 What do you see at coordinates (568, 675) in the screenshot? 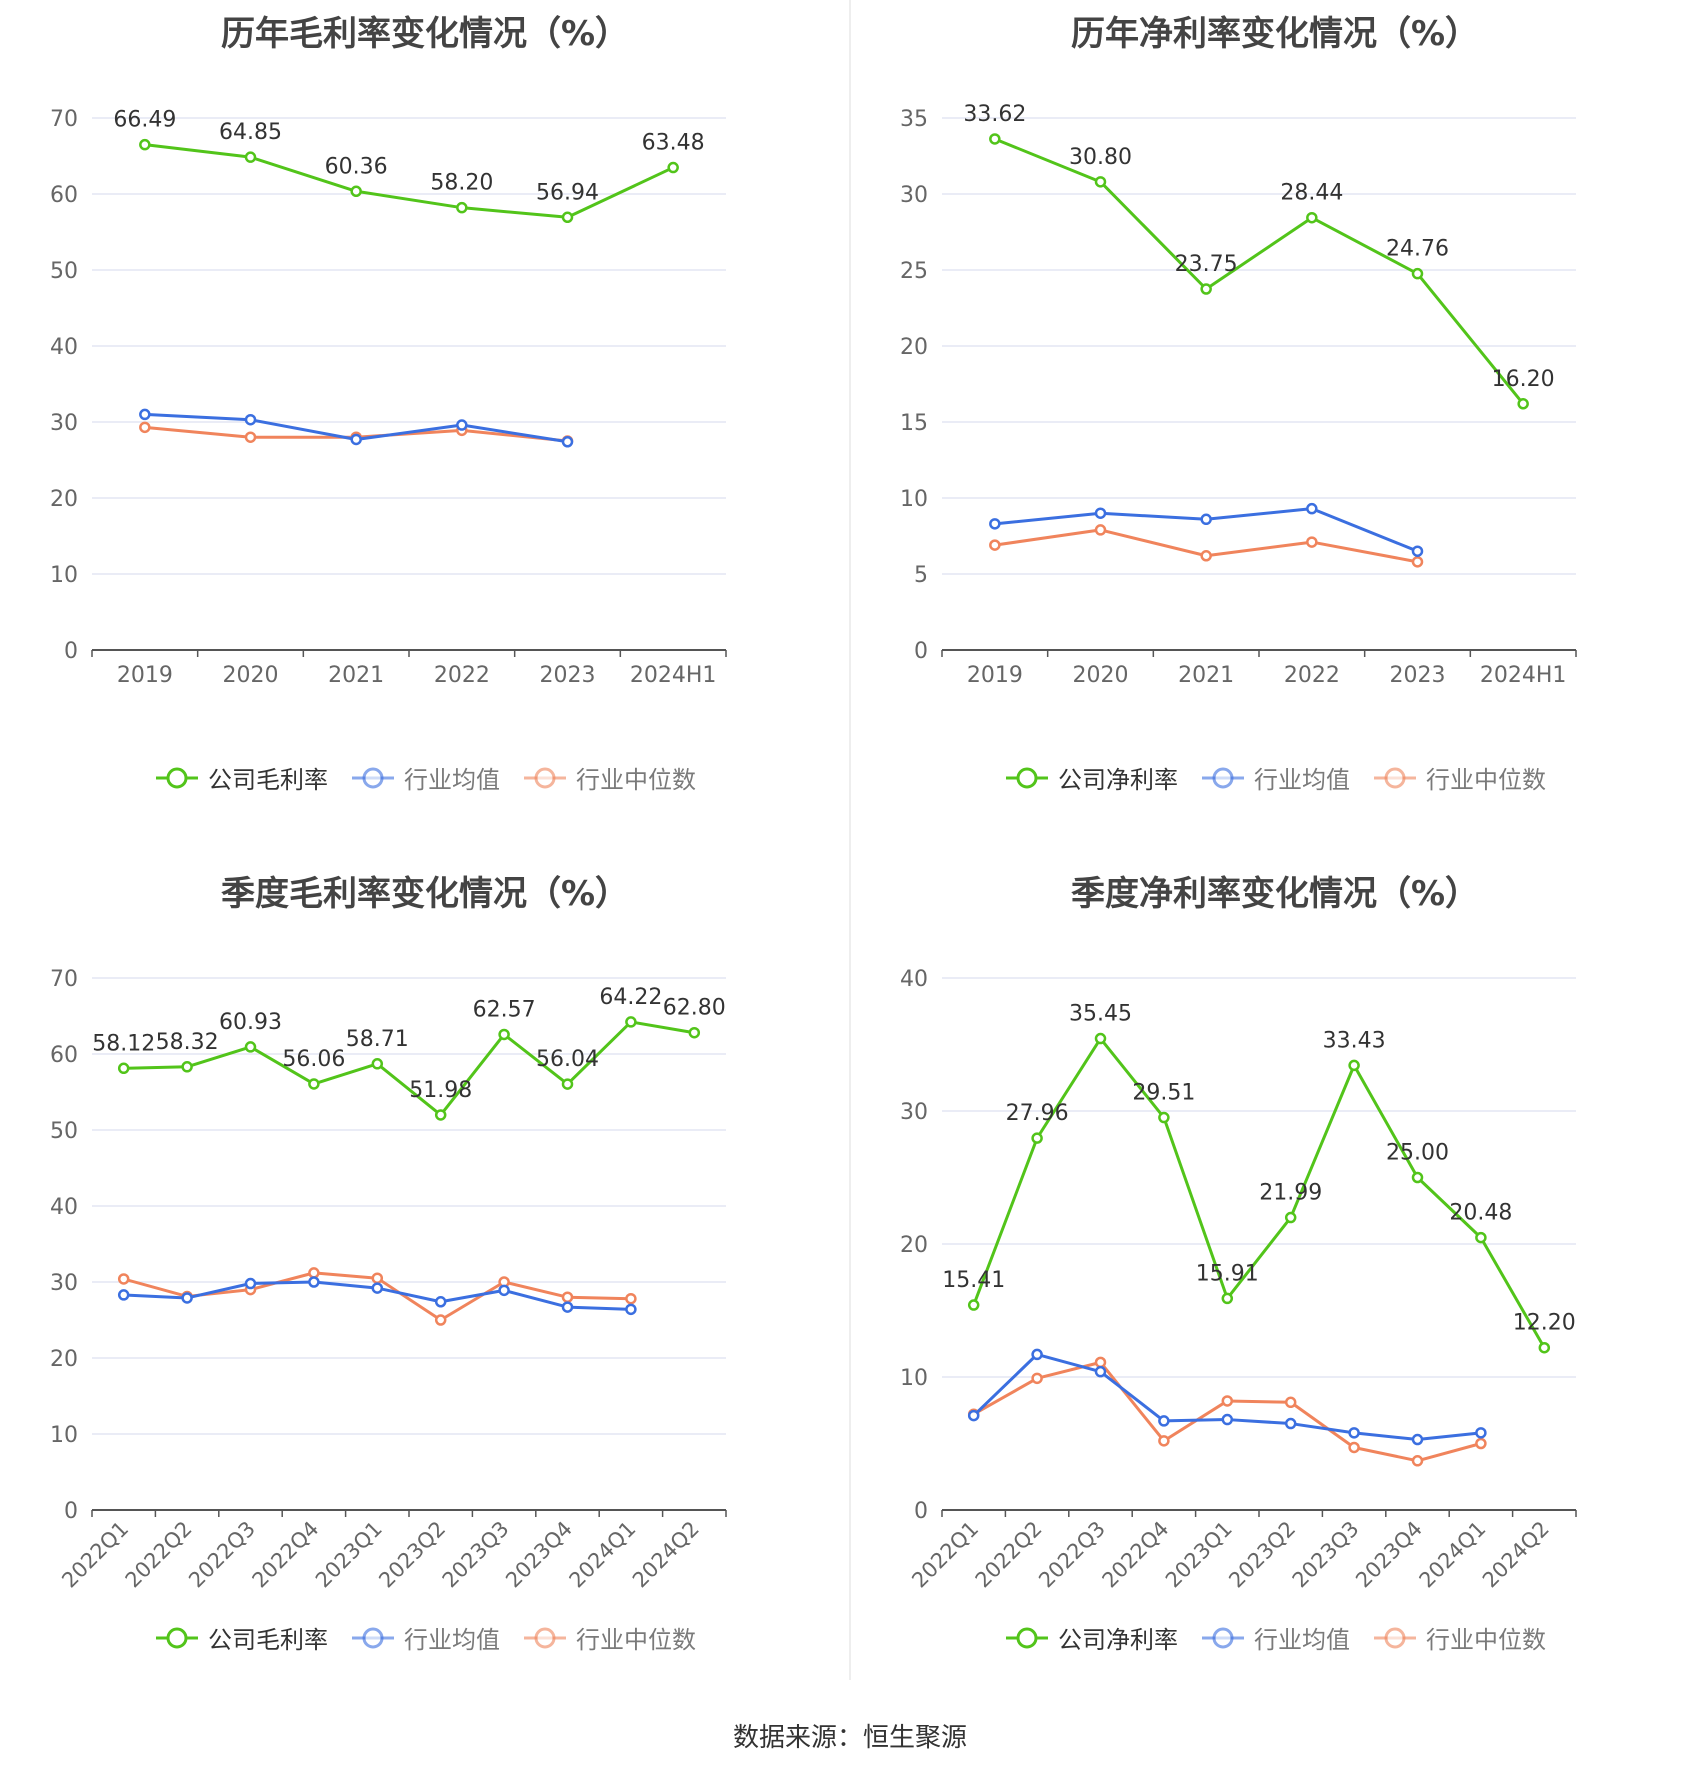
I see `x-tick-label: 2023` at bounding box center [568, 675].